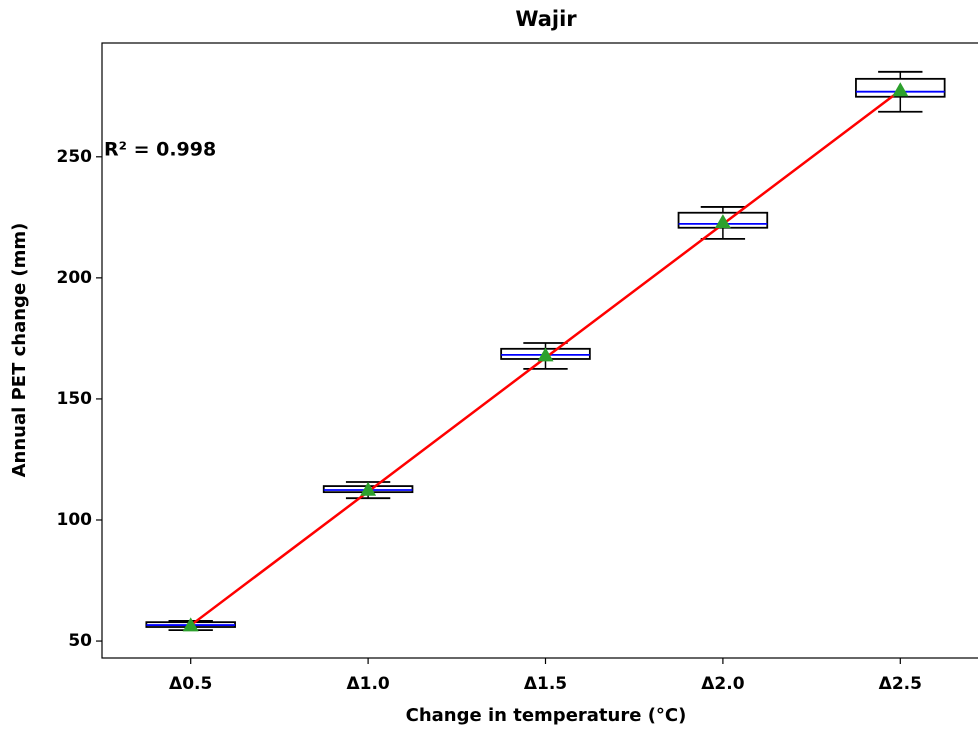  What do you see at coordinates (75, 157) in the screenshot?
I see `y-tick-label: 250` at bounding box center [75, 157].